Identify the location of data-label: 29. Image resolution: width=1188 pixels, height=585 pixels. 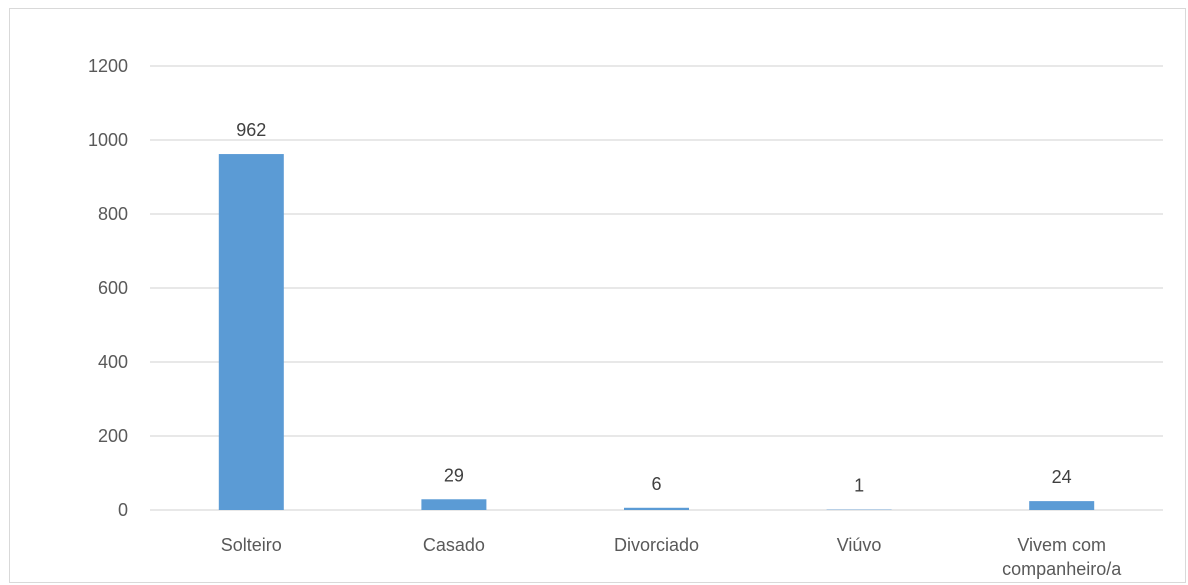
(454, 475).